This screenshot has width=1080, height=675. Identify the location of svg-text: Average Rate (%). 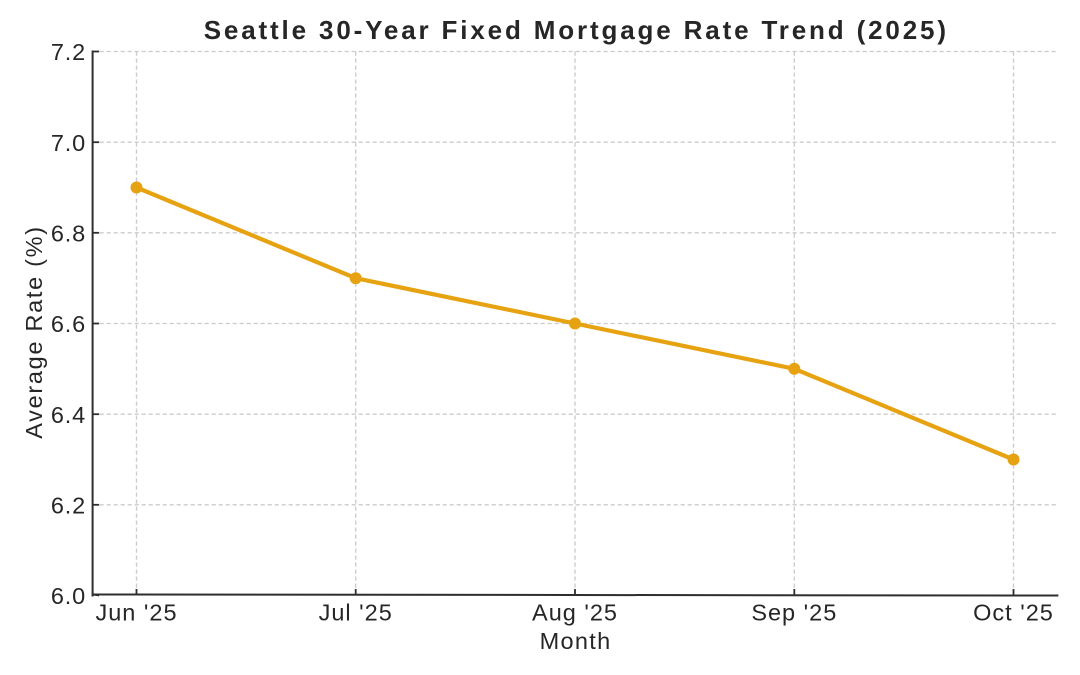
(34, 332).